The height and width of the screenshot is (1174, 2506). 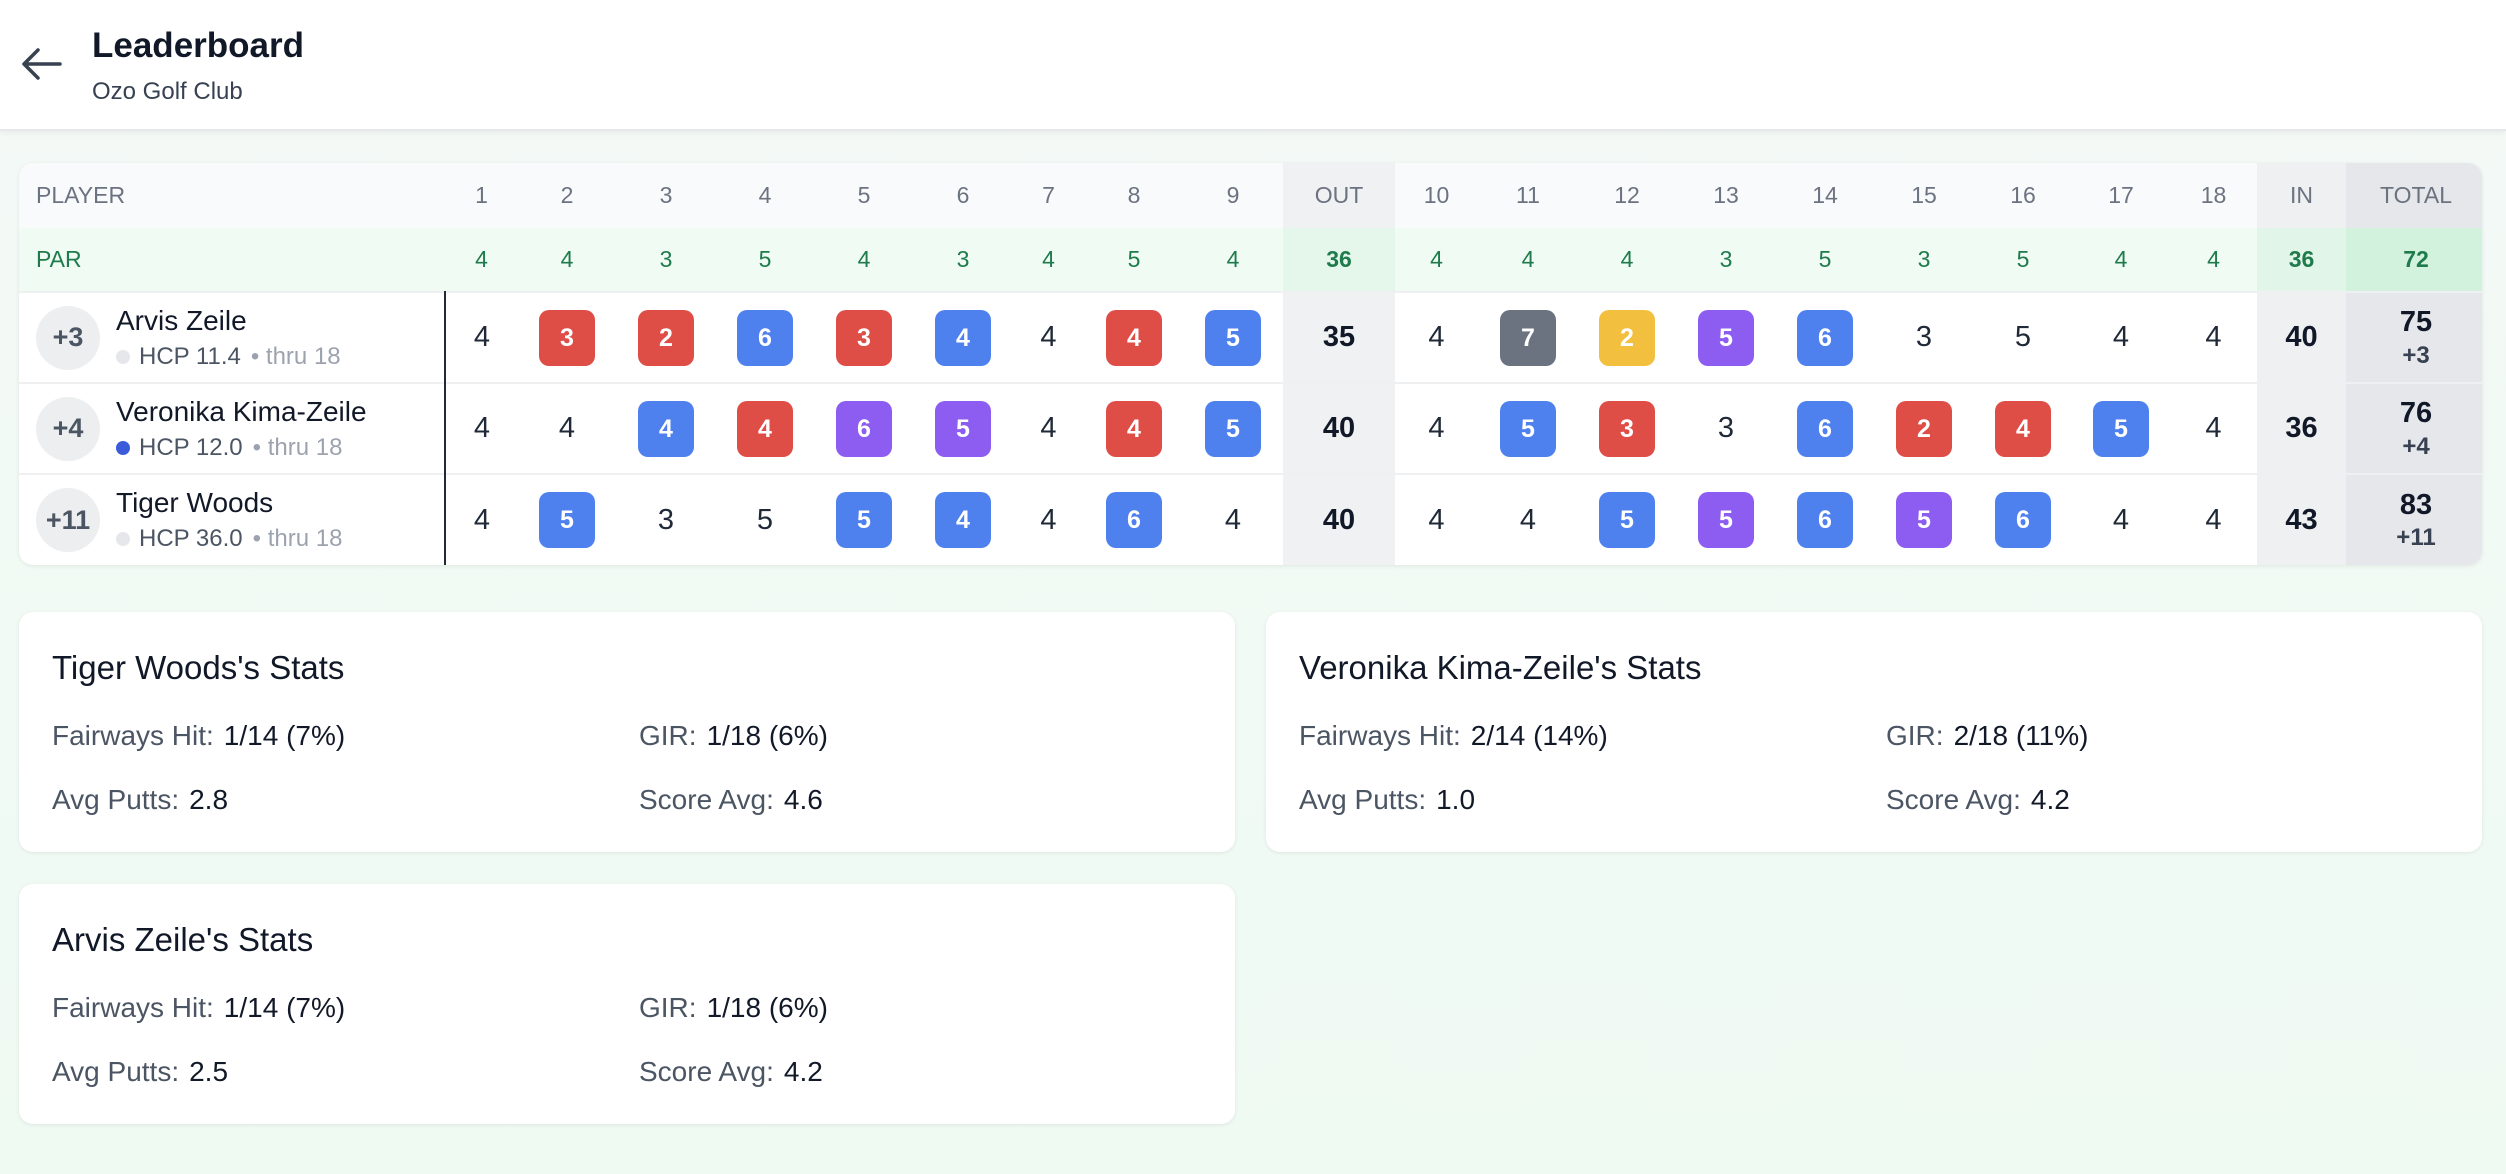 I want to click on player-info: +4 Veronika Kima-Zeile HCP 12.0 • thru 18, so click(x=240, y=429).